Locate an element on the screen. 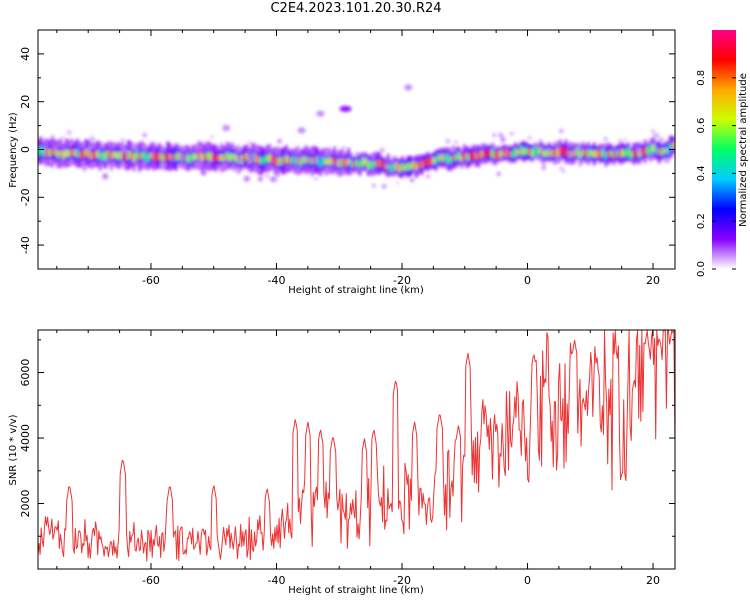 The height and width of the screenshot is (600, 750). x-tick-label: 20 is located at coordinates (653, 580).